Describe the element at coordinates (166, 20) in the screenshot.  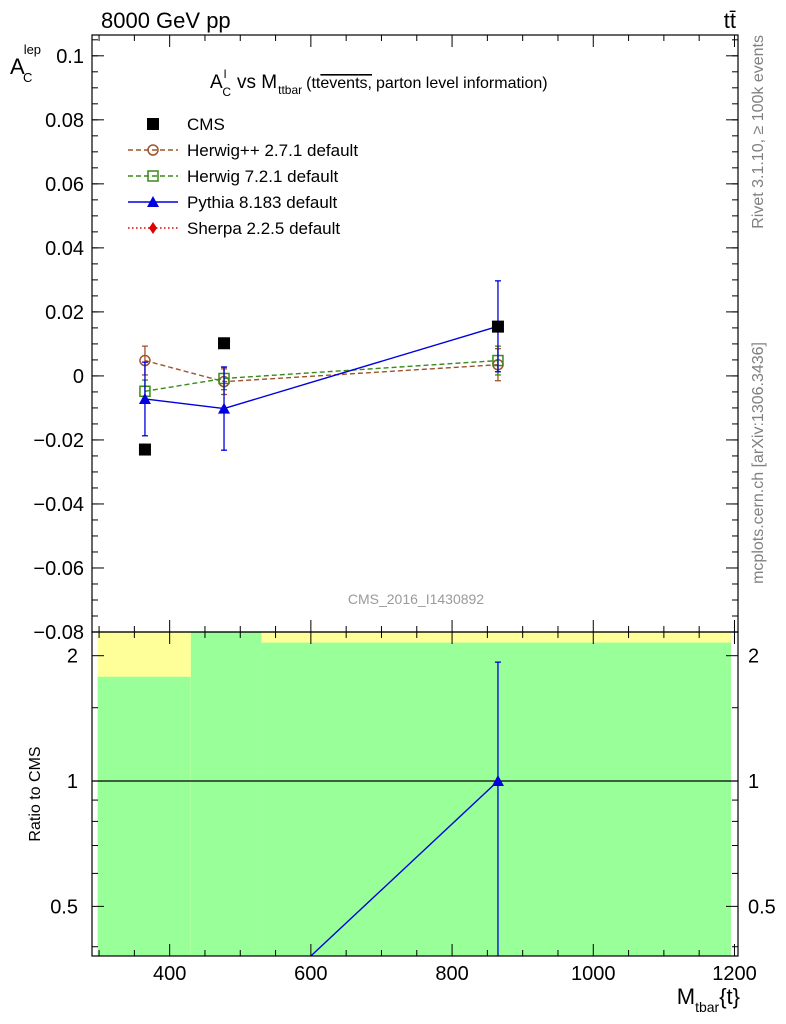
I see `energy-label: 8000 GeV pp` at that location.